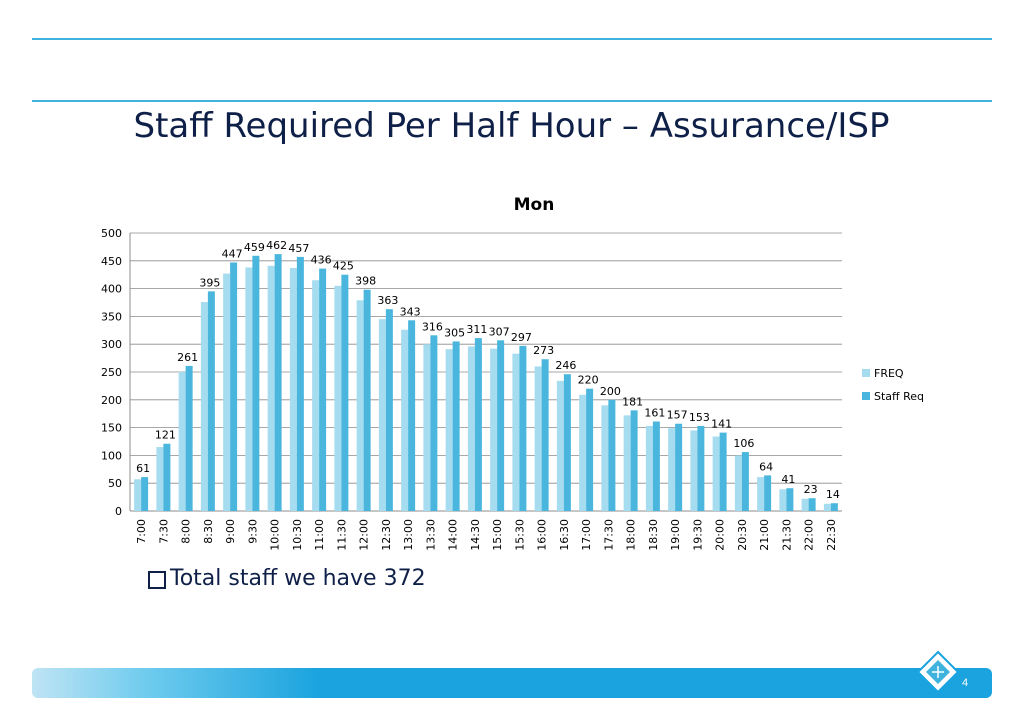 The image size is (1023, 708). What do you see at coordinates (365, 281) in the screenshot?
I see `data-label: 398` at bounding box center [365, 281].